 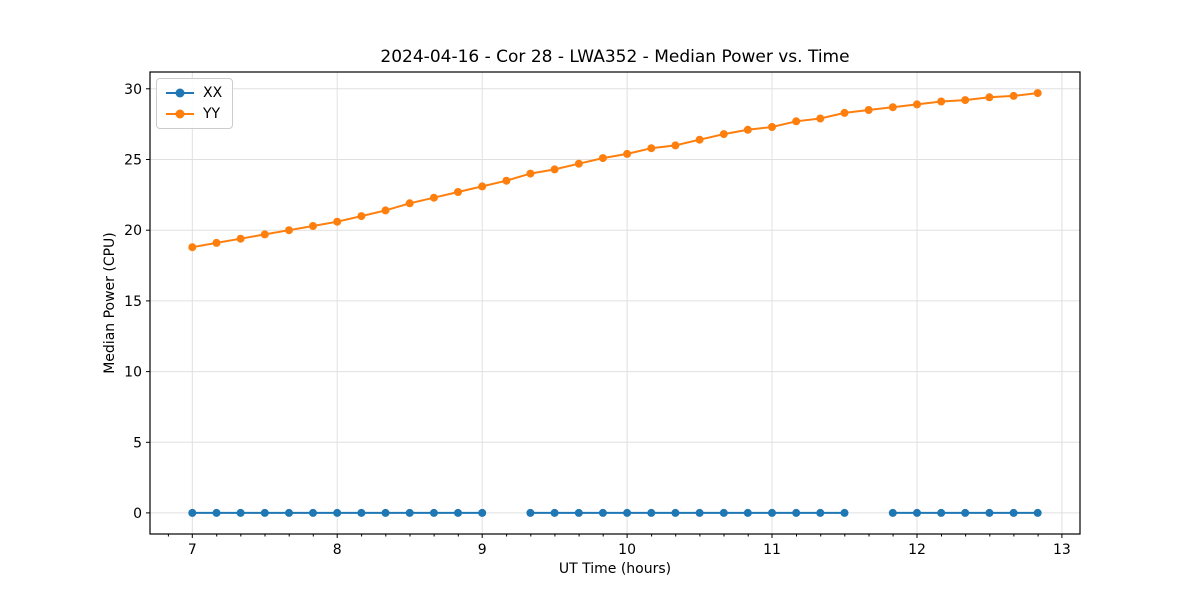 What do you see at coordinates (212, 114) in the screenshot?
I see `legend-label-yy: YY` at bounding box center [212, 114].